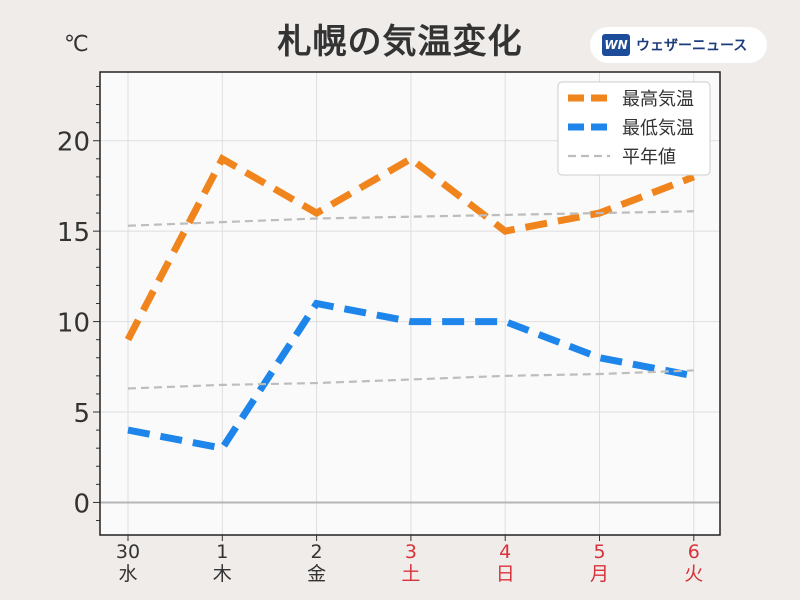 The width and height of the screenshot is (800, 600). I want to click on x-tick-weekday: 木, so click(222, 574).